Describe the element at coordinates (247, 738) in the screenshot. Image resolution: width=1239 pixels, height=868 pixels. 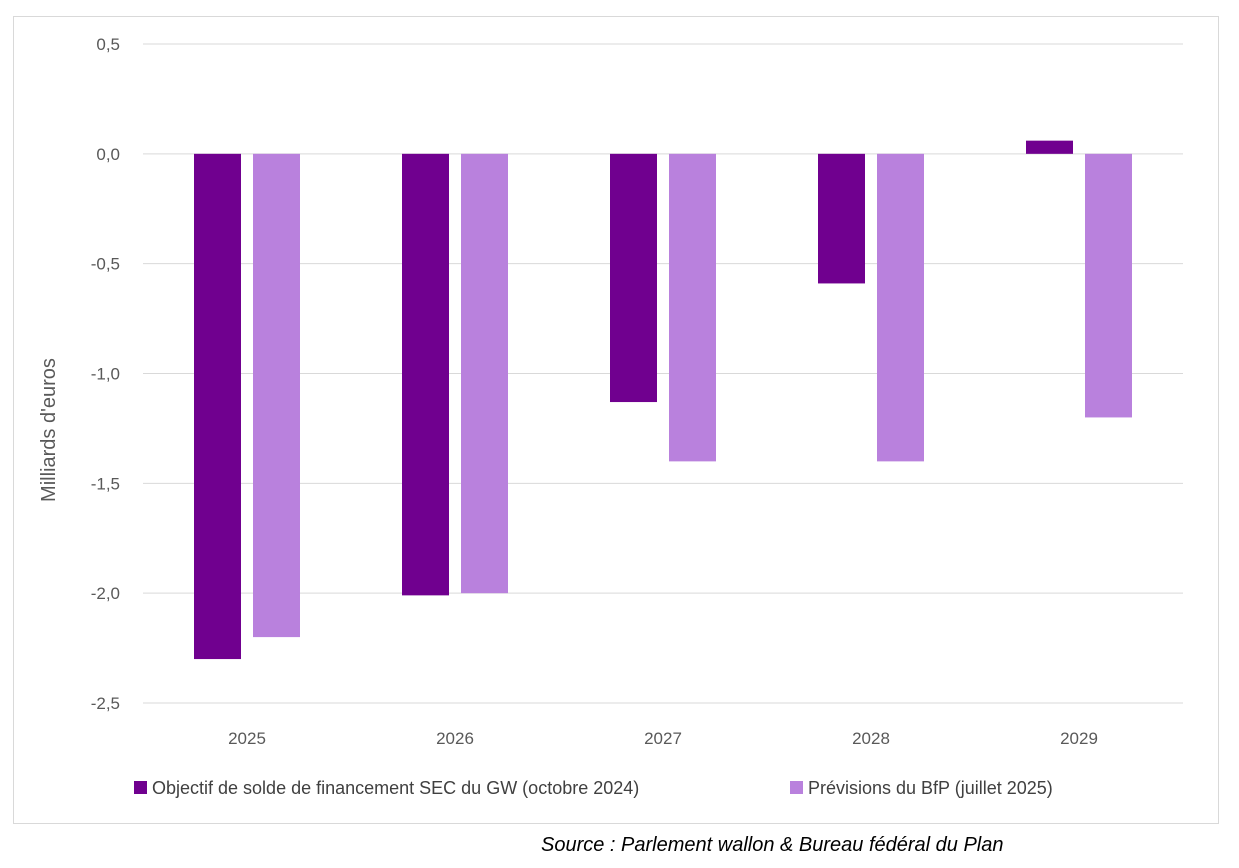
I see `x-tick-label: 2025` at that location.